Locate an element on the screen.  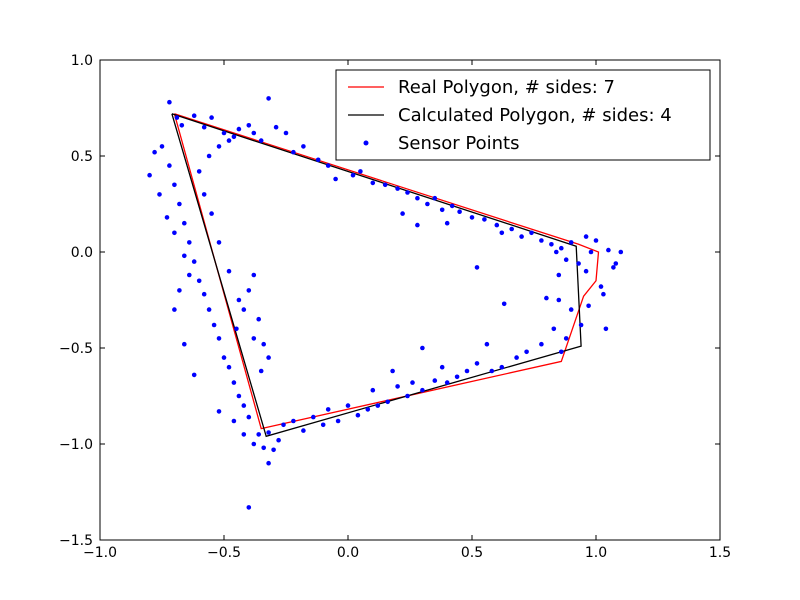
legend-label: Sensor Points is located at coordinates (459, 143).